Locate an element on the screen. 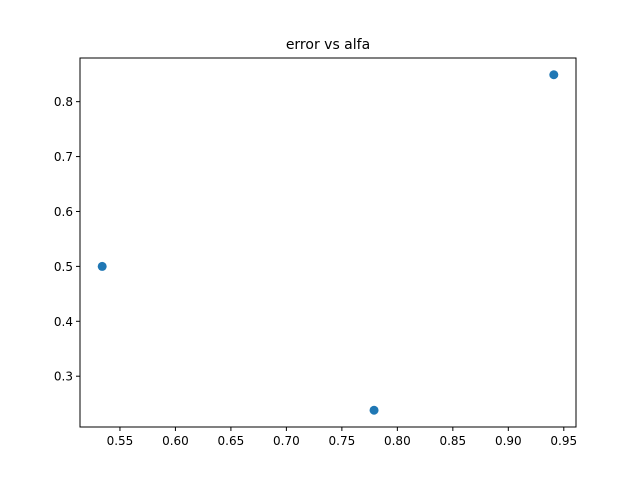  y-tick-label: 0.5 is located at coordinates (63, 267).